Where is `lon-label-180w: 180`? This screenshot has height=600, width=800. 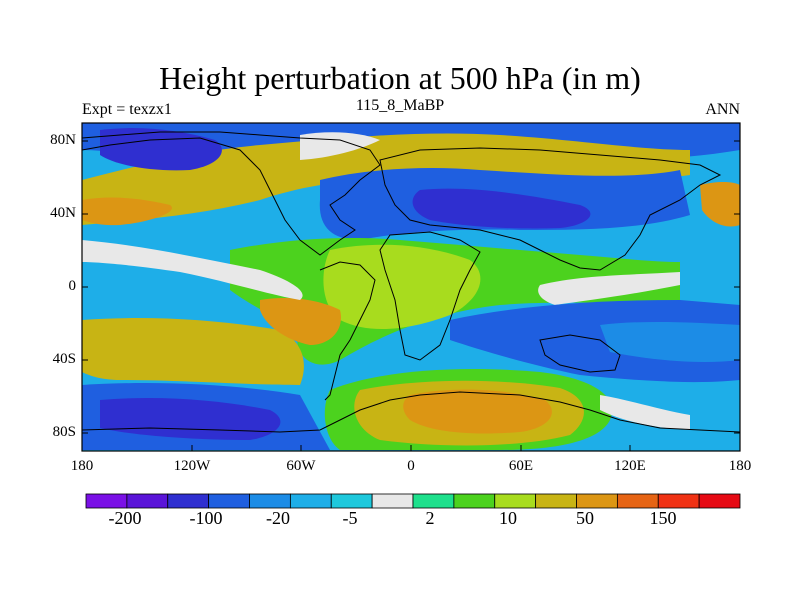
lon-label-180w: 180 is located at coordinates (82, 466).